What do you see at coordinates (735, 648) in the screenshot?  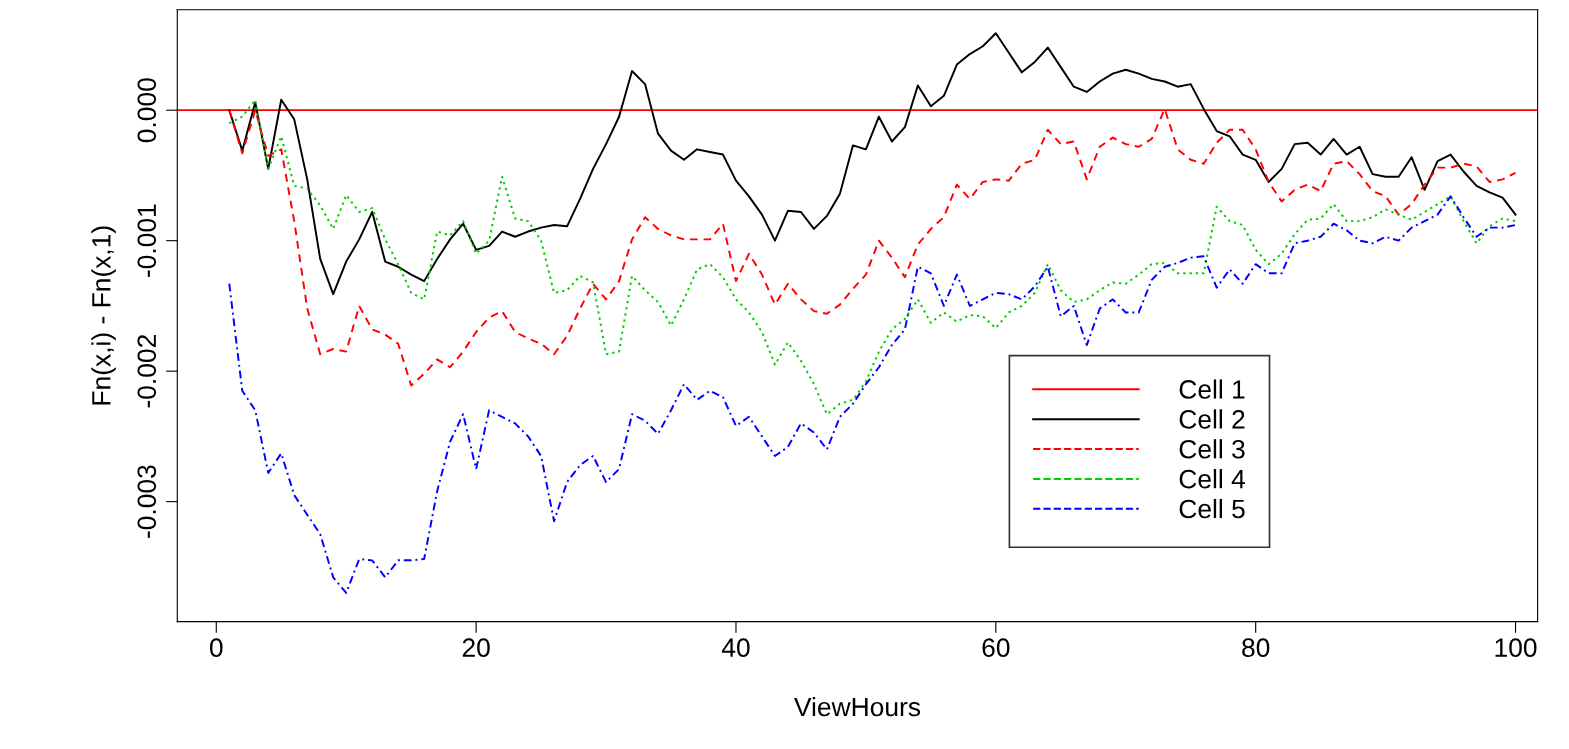 I see `x-tick-label: 40` at bounding box center [735, 648].